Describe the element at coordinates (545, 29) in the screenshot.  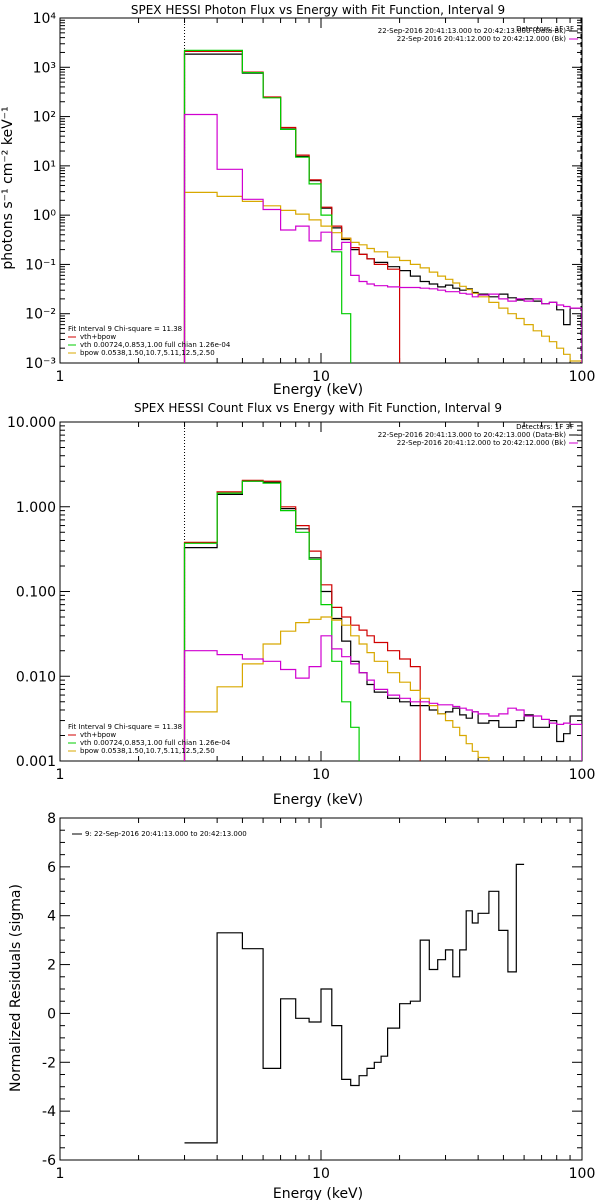
I see `photon-flux-detectors: Detectors: 1F 3F` at that location.